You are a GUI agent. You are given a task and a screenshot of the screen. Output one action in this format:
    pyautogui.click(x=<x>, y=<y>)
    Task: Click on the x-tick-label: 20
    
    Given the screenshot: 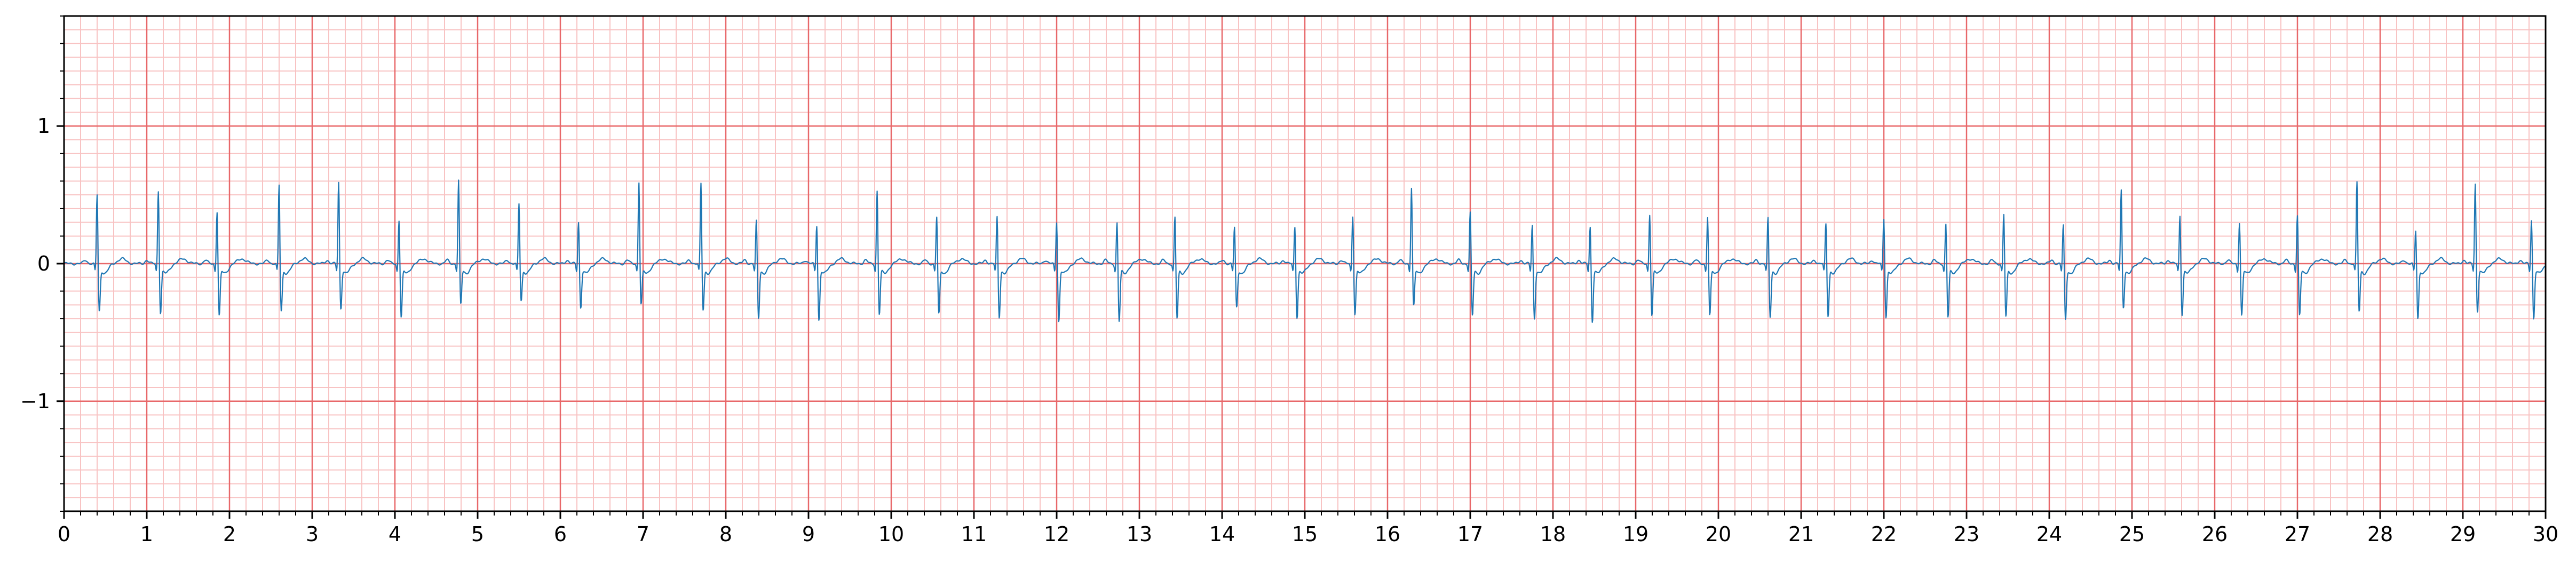 What is the action you would take?
    pyautogui.click(x=1718, y=534)
    